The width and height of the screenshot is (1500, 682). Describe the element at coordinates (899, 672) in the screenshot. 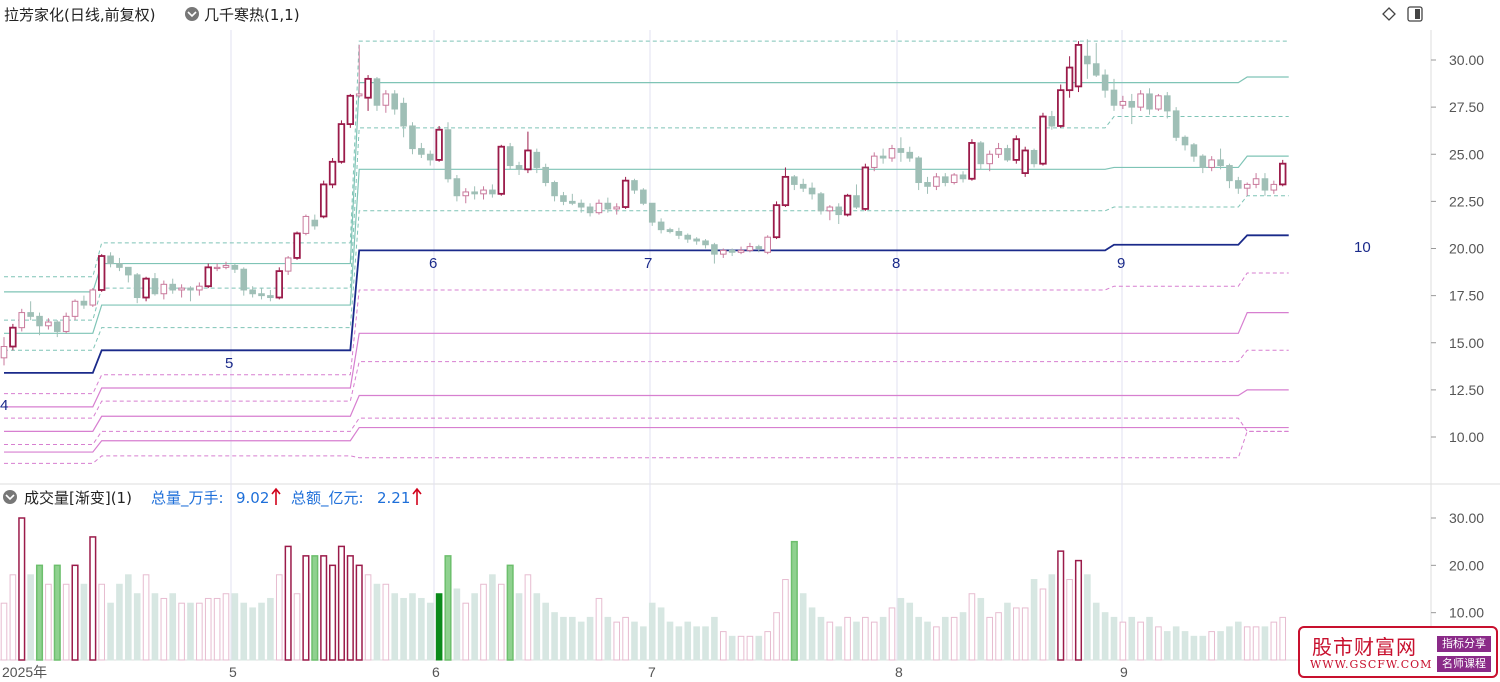

I see `x-month-label: 8` at that location.